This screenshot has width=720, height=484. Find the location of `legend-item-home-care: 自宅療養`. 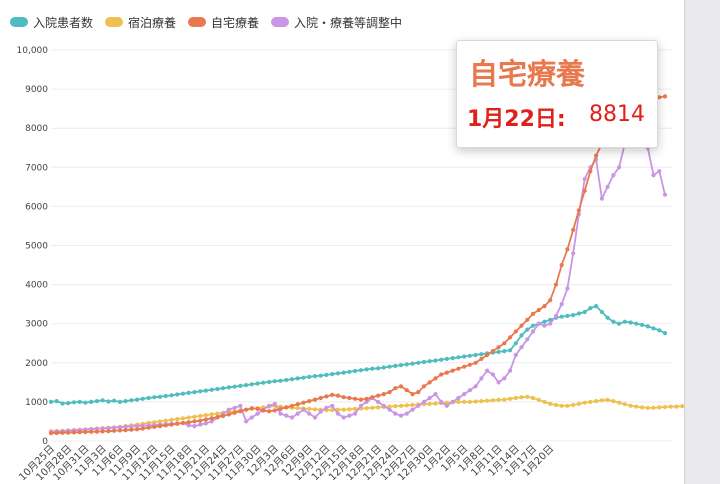

legend-item-home-care: 自宅療養 is located at coordinates (223, 22).